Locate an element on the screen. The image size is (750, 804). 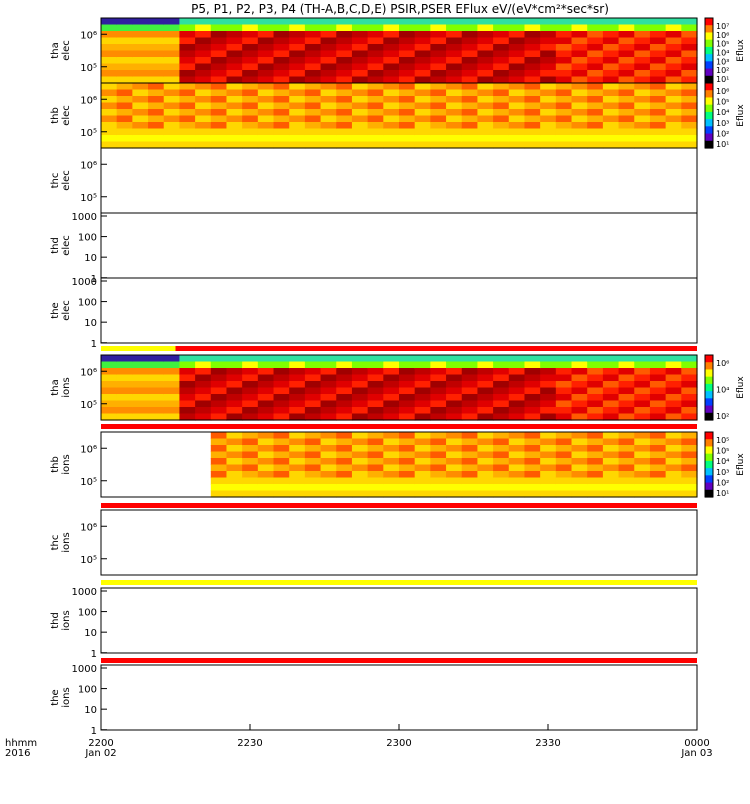
y-tick-label: 10⁶ is located at coordinates (88, 165).